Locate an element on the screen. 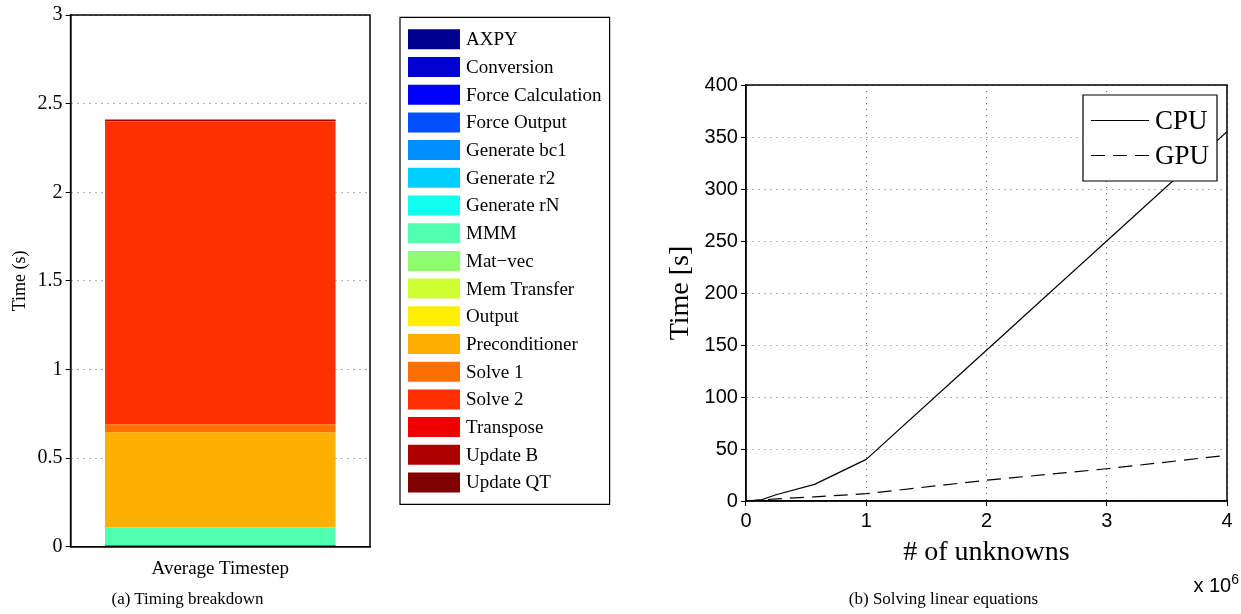 Image resolution: width=1241 pixels, height=614 pixels. x-tick-label: Average Timestep is located at coordinates (220, 568).